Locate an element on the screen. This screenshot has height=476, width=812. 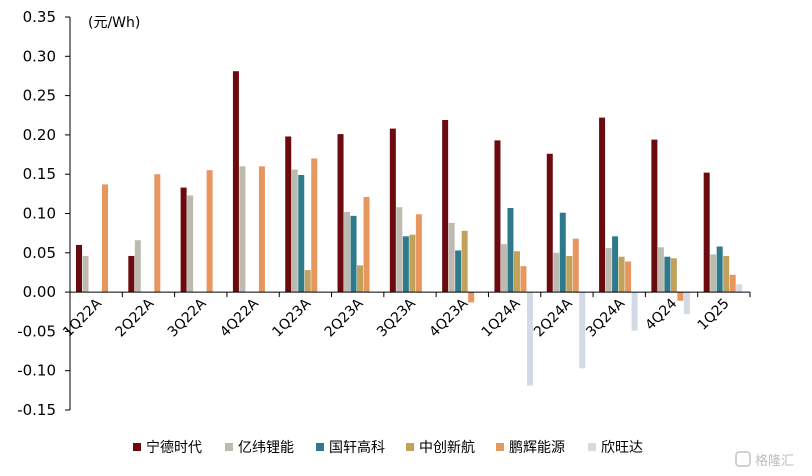
x-tick-label: 4Q24 is located at coordinates (661, 315).